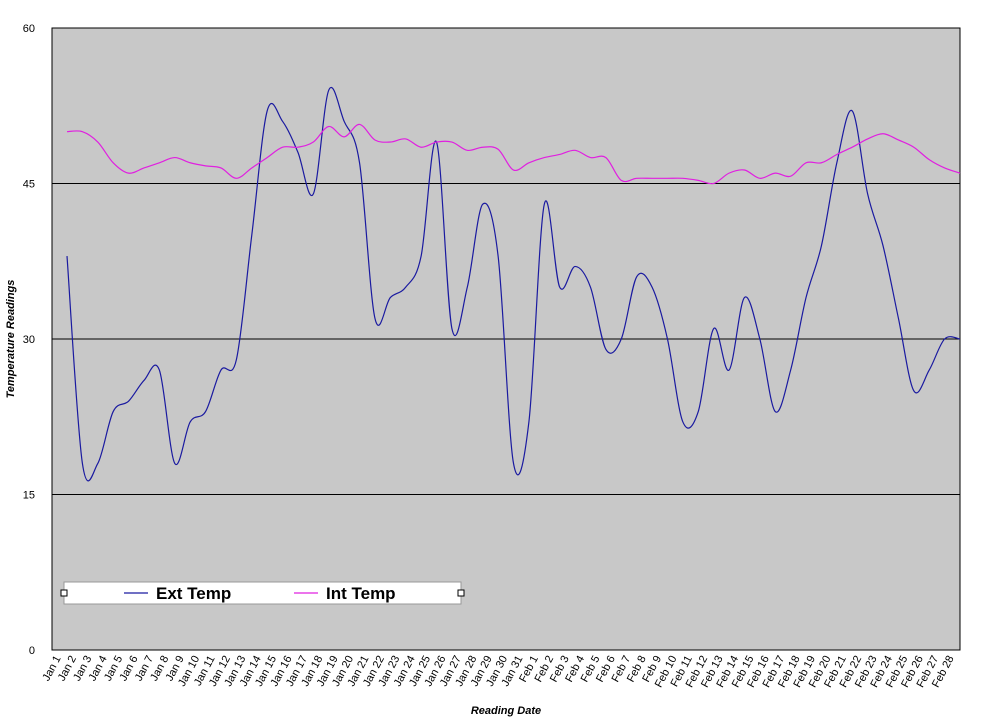 The height and width of the screenshot is (726, 982). Describe the element at coordinates (29, 340) in the screenshot. I see `y-tick-label: 30` at that location.